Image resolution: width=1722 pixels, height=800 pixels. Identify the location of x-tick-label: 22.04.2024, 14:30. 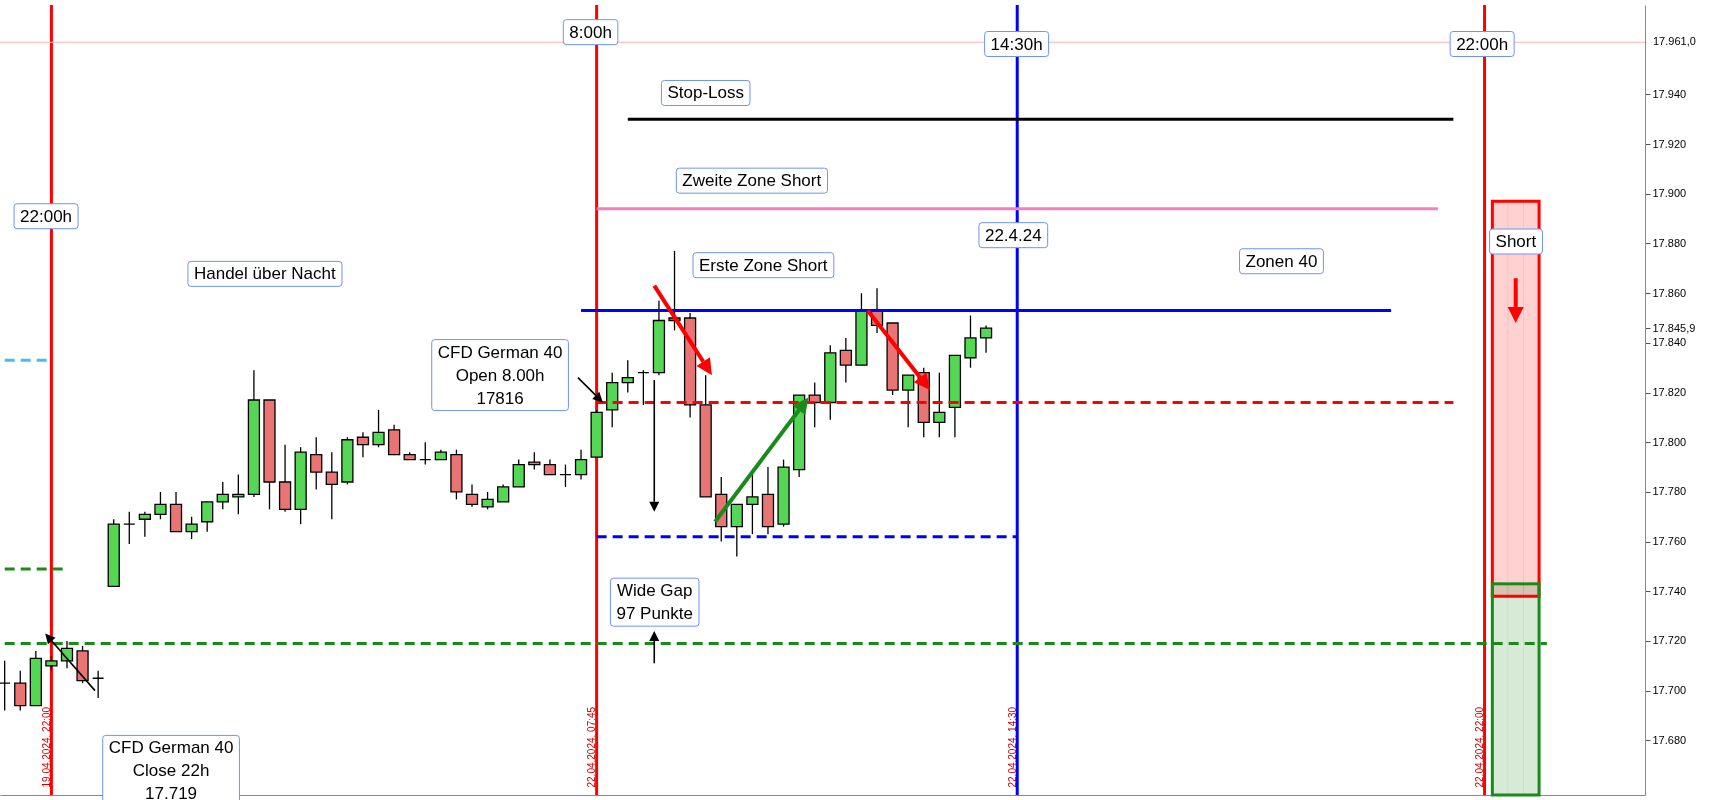
(1012, 747).